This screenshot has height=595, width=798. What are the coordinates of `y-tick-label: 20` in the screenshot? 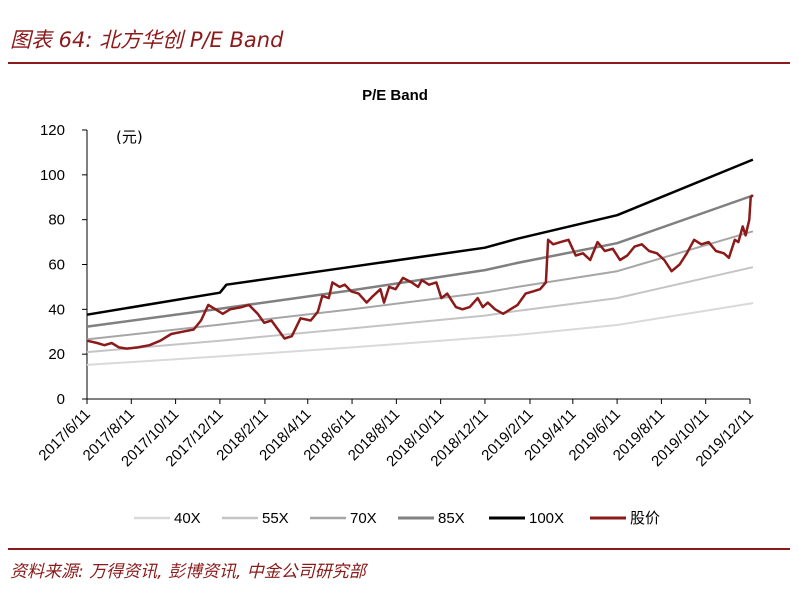 It's located at (56, 354).